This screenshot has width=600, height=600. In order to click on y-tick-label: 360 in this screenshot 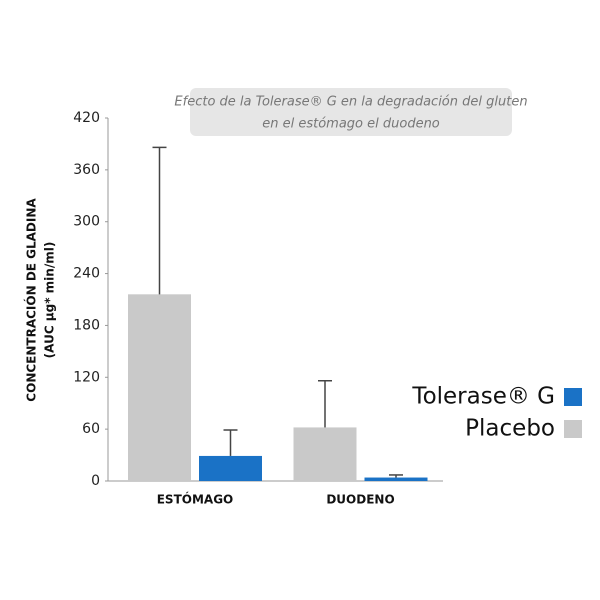, I will do `click(86, 170)`.